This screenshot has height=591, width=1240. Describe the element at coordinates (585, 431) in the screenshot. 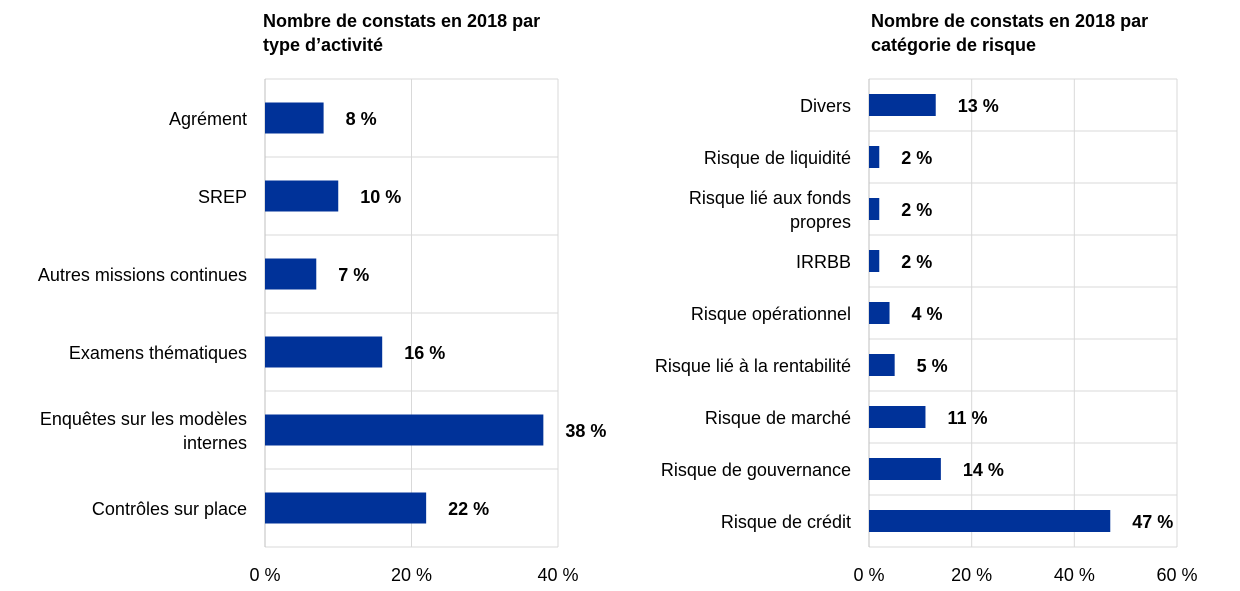

I see `left-value-label: 38 %` at that location.